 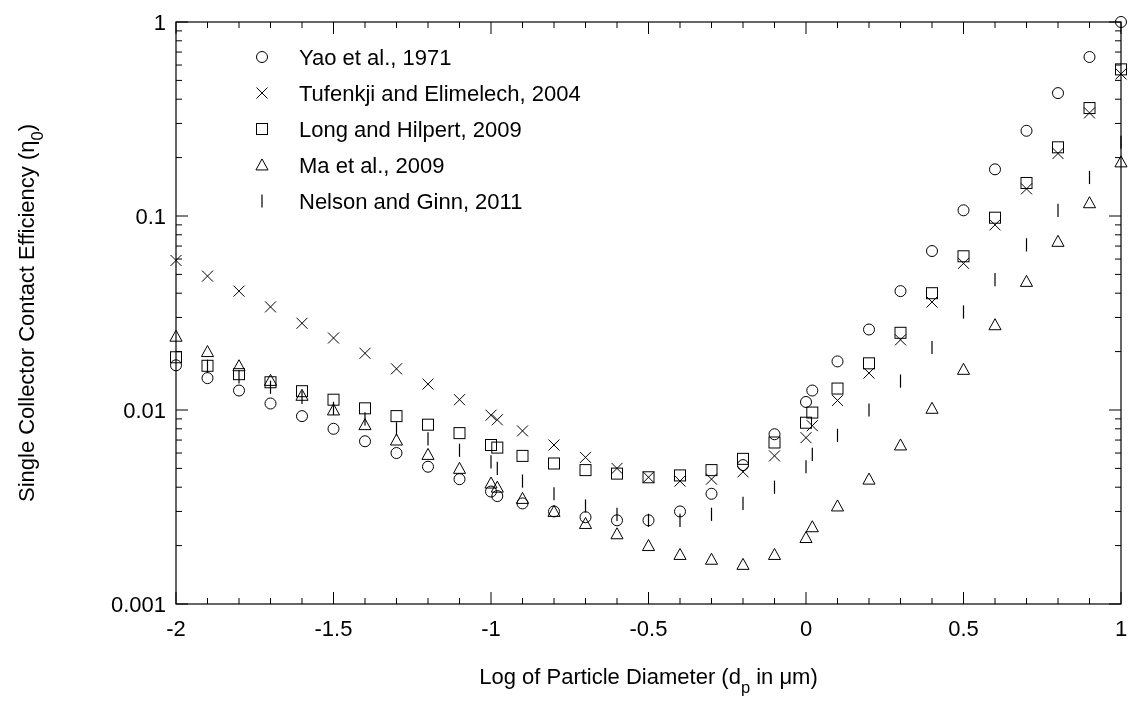 I want to click on legend-label: Nelson and Ginn, 2011, so click(x=411, y=201).